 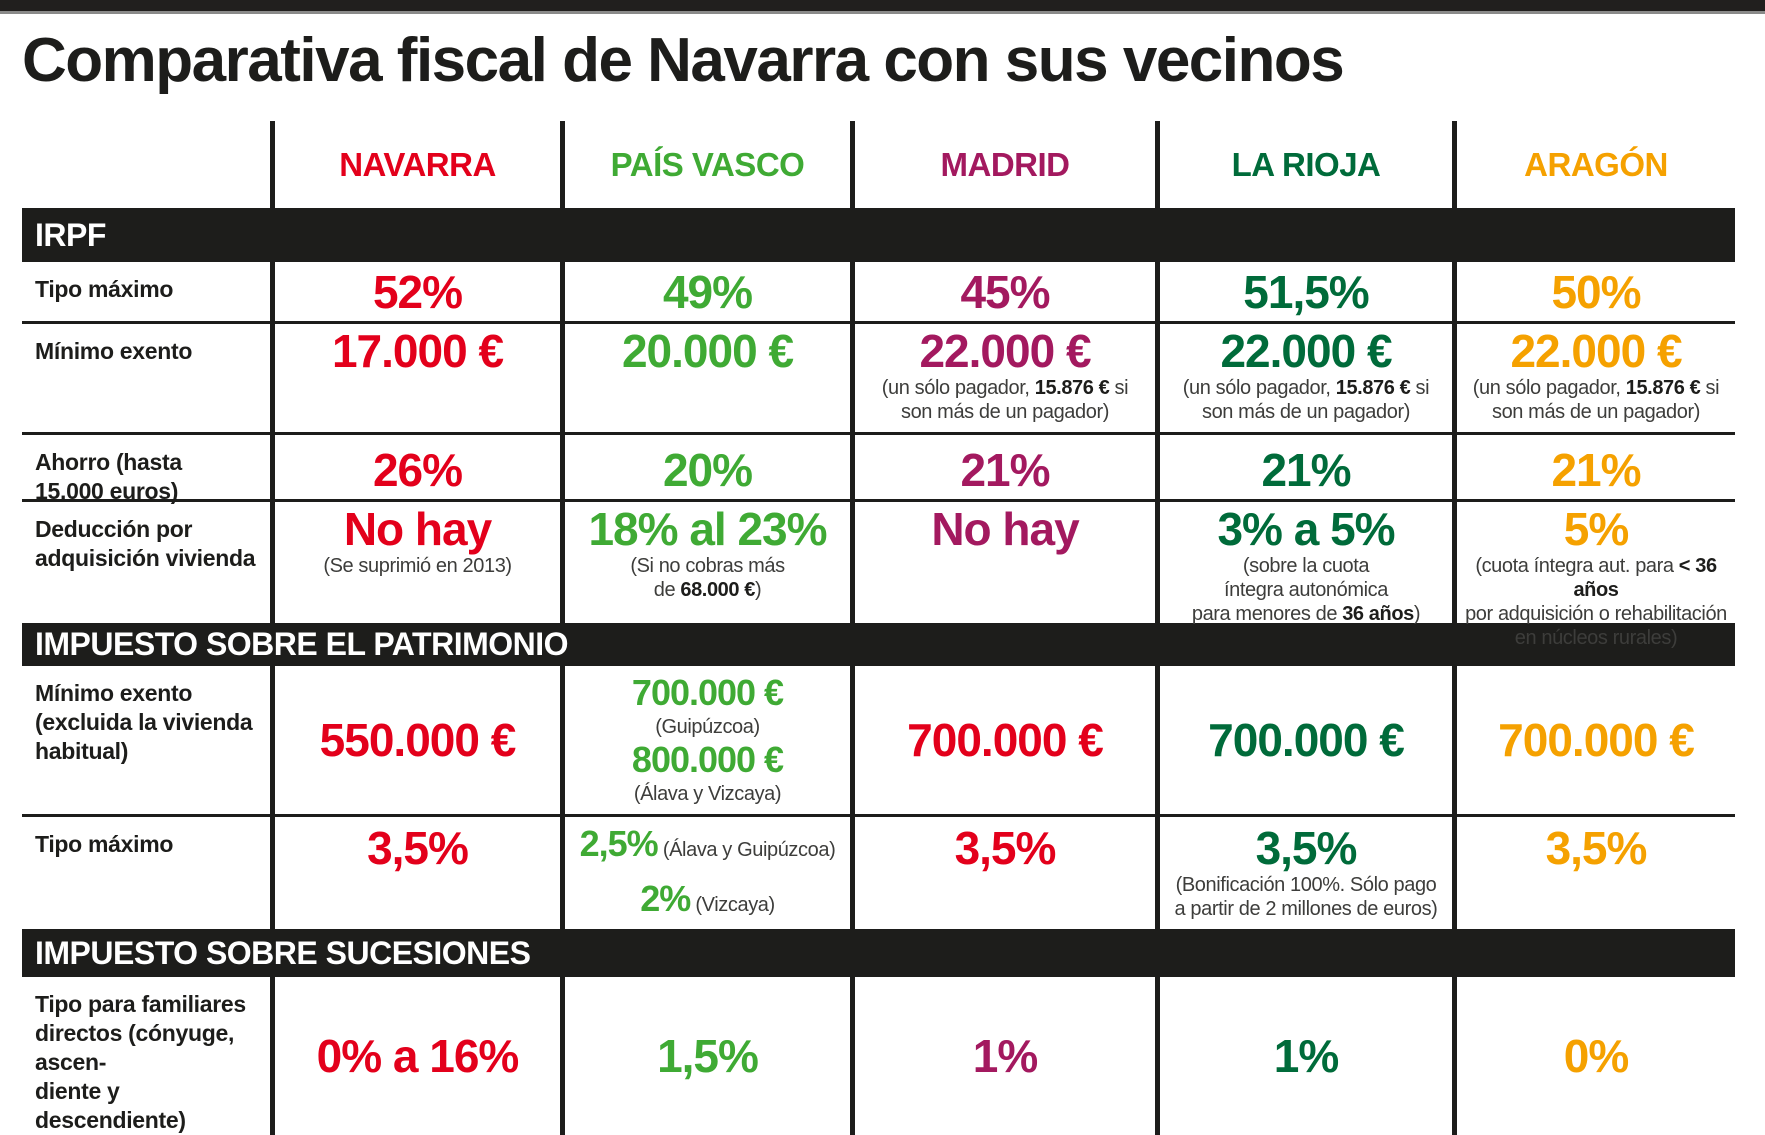 What do you see at coordinates (415, 378) in the screenshot?
I see `value-cell: 17.000 €` at bounding box center [415, 378].